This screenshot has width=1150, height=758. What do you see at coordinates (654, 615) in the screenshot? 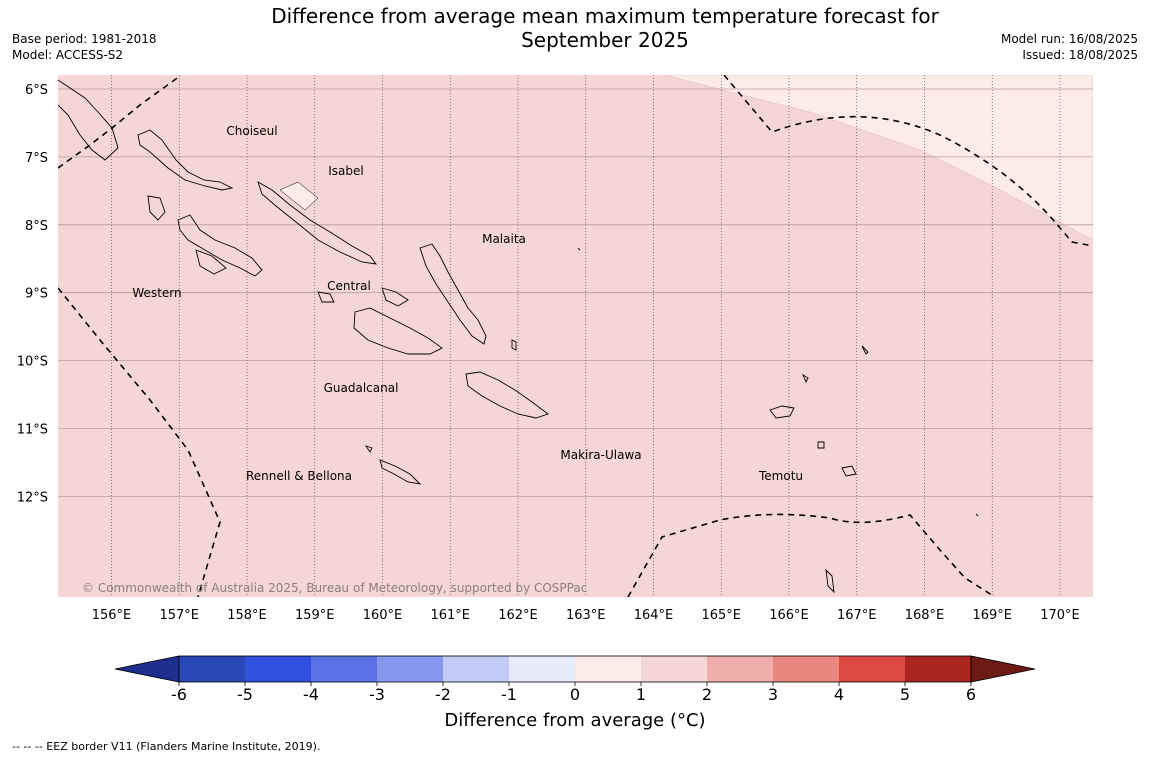
I see `lon-label: 164°E` at bounding box center [654, 615].